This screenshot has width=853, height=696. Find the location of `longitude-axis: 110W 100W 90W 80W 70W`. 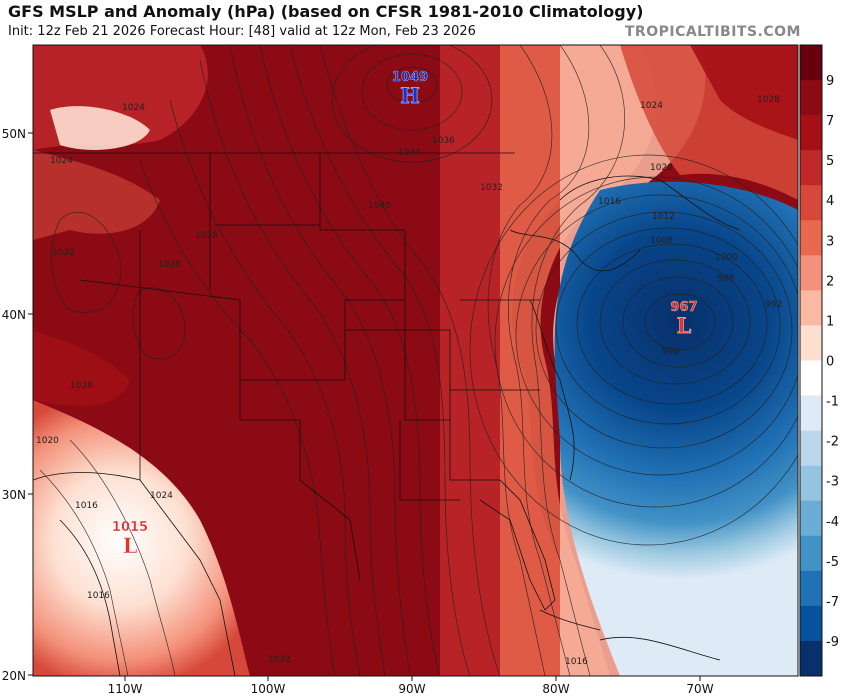

longitude-axis: 110W 100W 90W 80W 70W is located at coordinates (411, 686).